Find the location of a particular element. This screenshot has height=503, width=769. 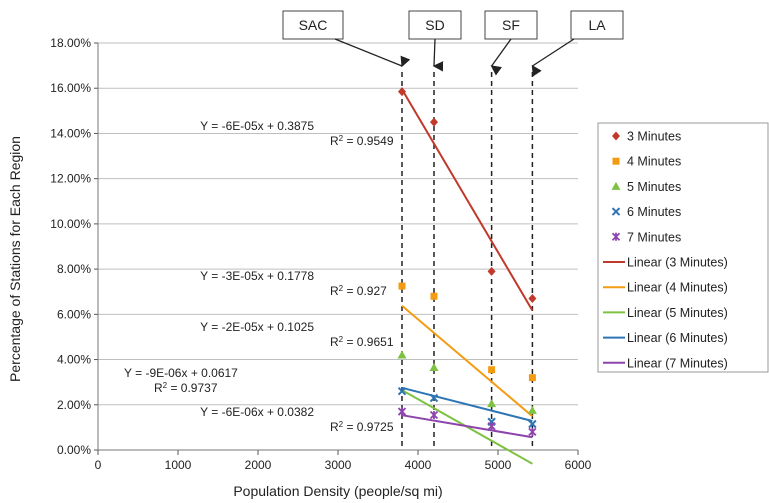

trendline-7-minutes is located at coordinates (467, 426).